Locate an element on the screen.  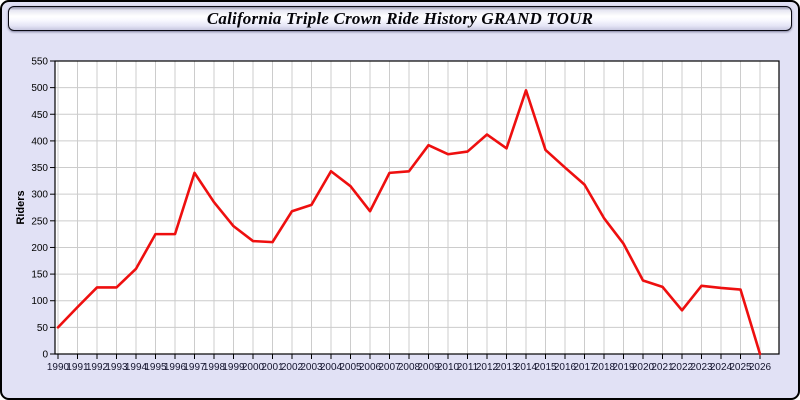
svg-text: Riders is located at coordinates (21, 207).